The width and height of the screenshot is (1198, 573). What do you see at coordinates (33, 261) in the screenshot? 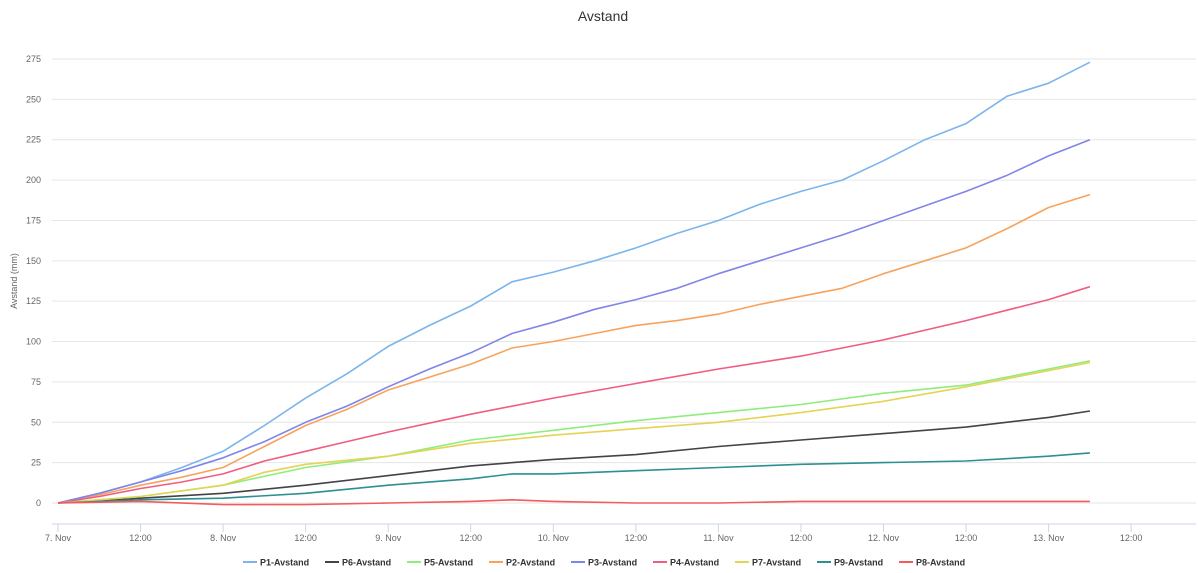
I see `y-tick-label: 150` at bounding box center [33, 261].